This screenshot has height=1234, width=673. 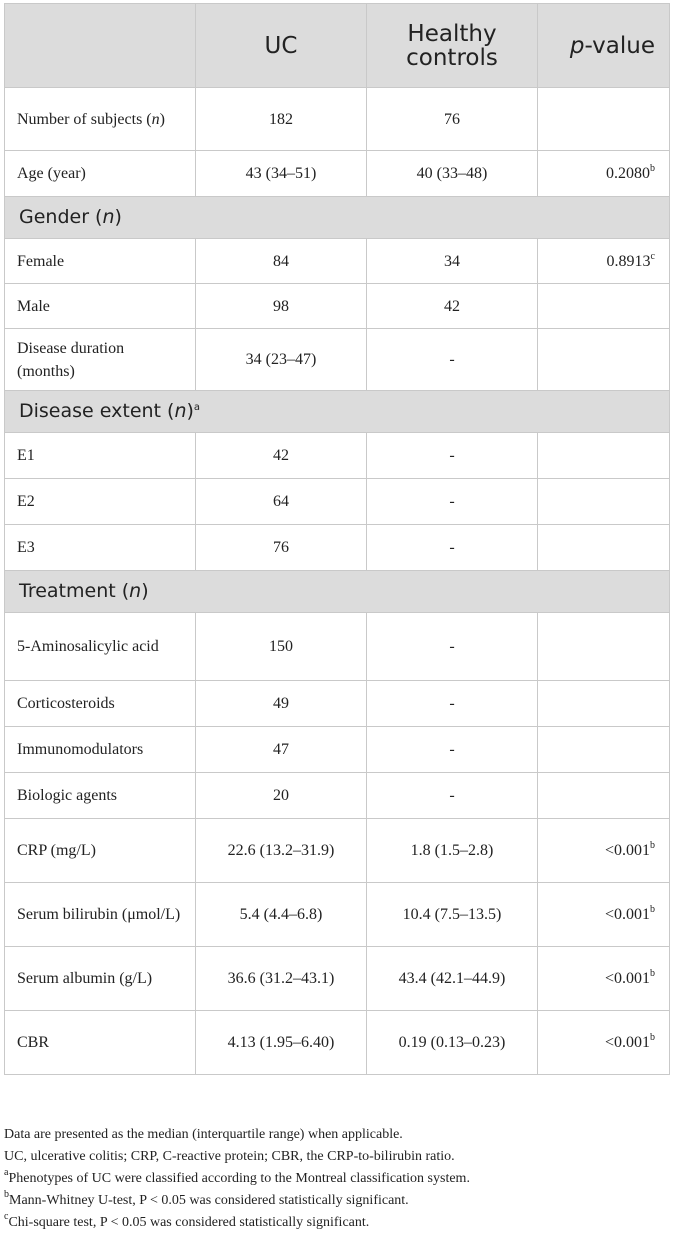 I want to click on uc-value: 5.4 (4.4–6.8), so click(x=281, y=914).